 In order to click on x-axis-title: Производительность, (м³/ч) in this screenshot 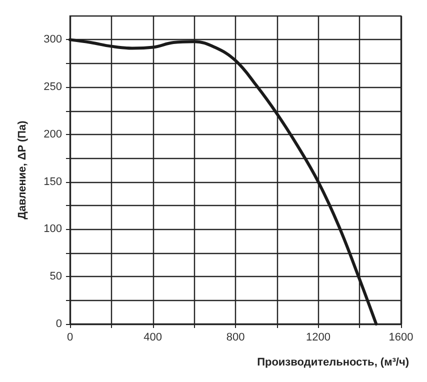, I will do `click(333, 362)`.